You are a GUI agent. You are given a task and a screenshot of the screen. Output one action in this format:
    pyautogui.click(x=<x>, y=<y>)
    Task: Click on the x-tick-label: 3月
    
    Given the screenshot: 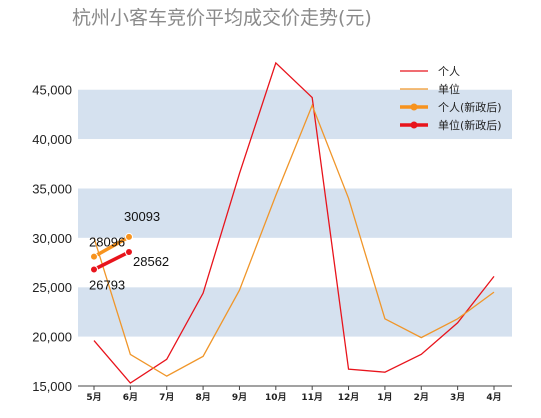 What is the action you would take?
    pyautogui.click(x=457, y=397)
    